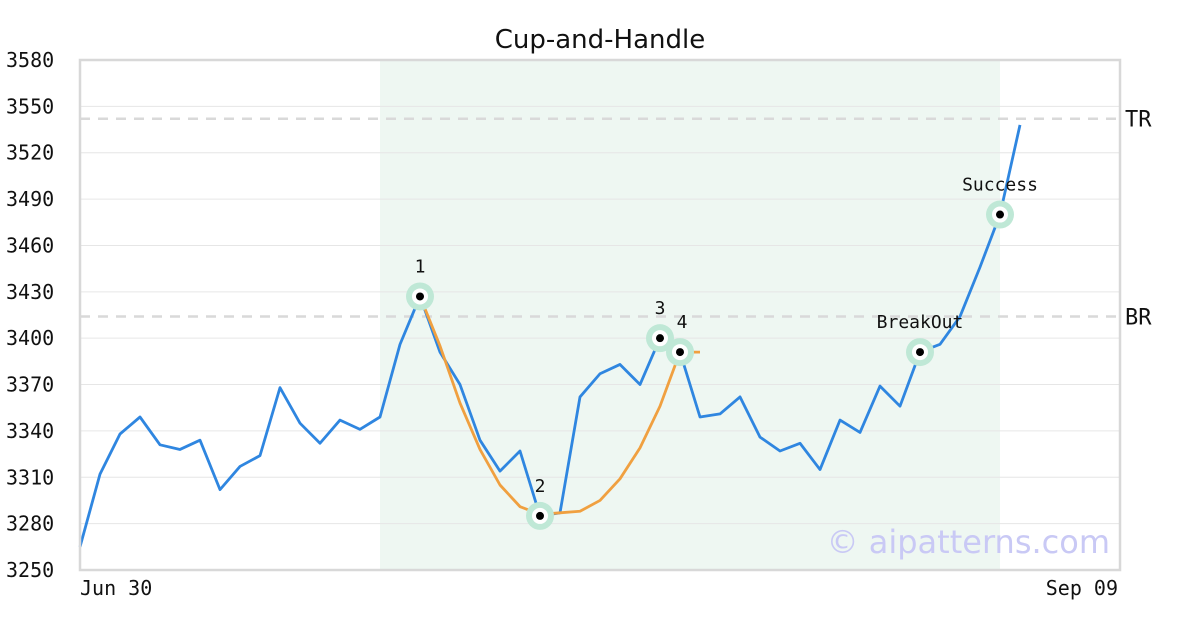 Image resolution: width=1200 pixels, height=630 pixels. I want to click on watermark: © aipatterns.com, so click(968, 542).